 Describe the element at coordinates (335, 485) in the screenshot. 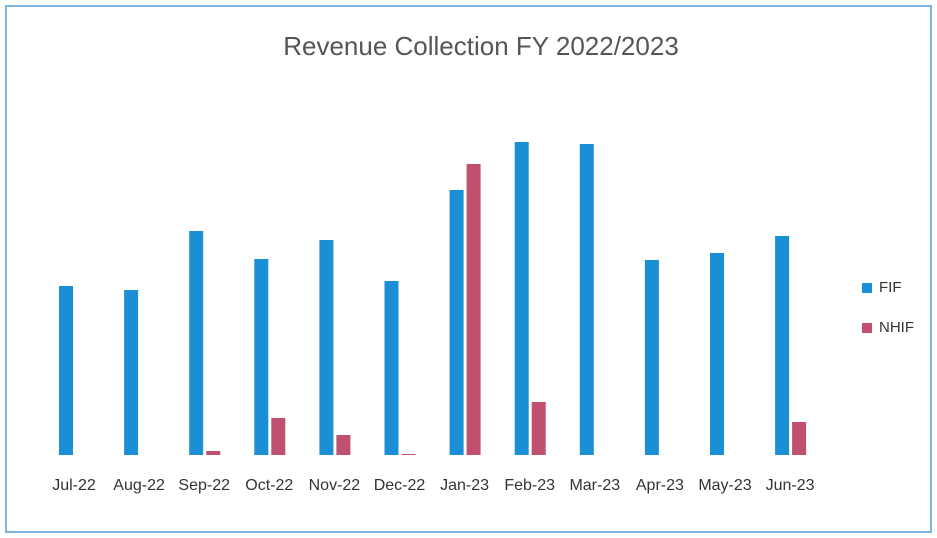

I see `x-tick-label: Nov-22` at that location.